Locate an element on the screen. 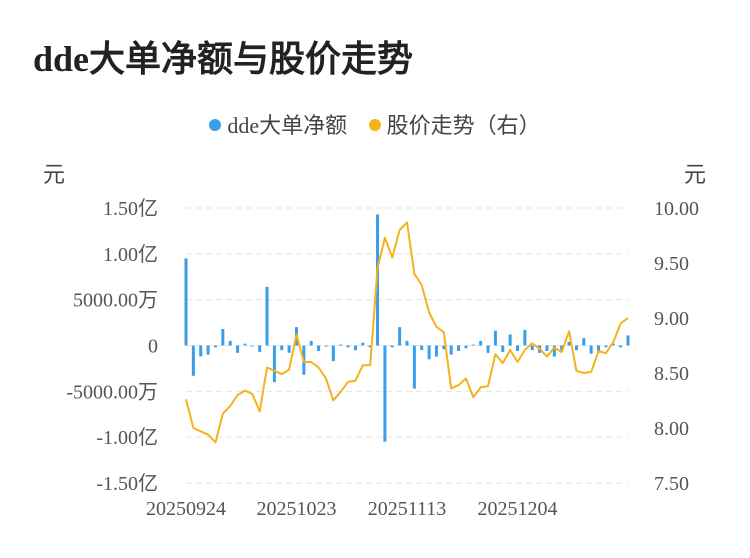 Image resolution: width=750 pixels, height=558 pixels. x-tick-label: 20251023 is located at coordinates (297, 509).